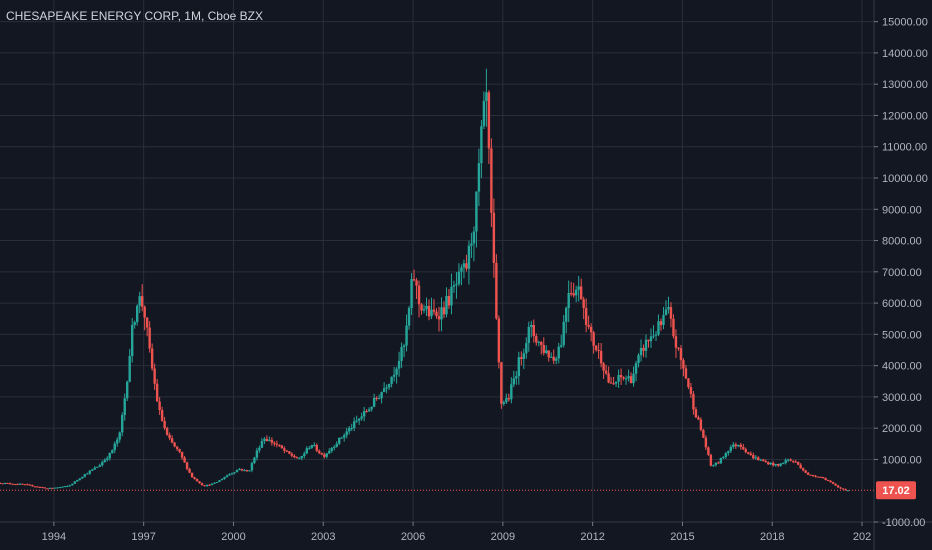  Describe the element at coordinates (903, 523) in the screenshot. I see `y-tick-label: -1000.00` at that location.